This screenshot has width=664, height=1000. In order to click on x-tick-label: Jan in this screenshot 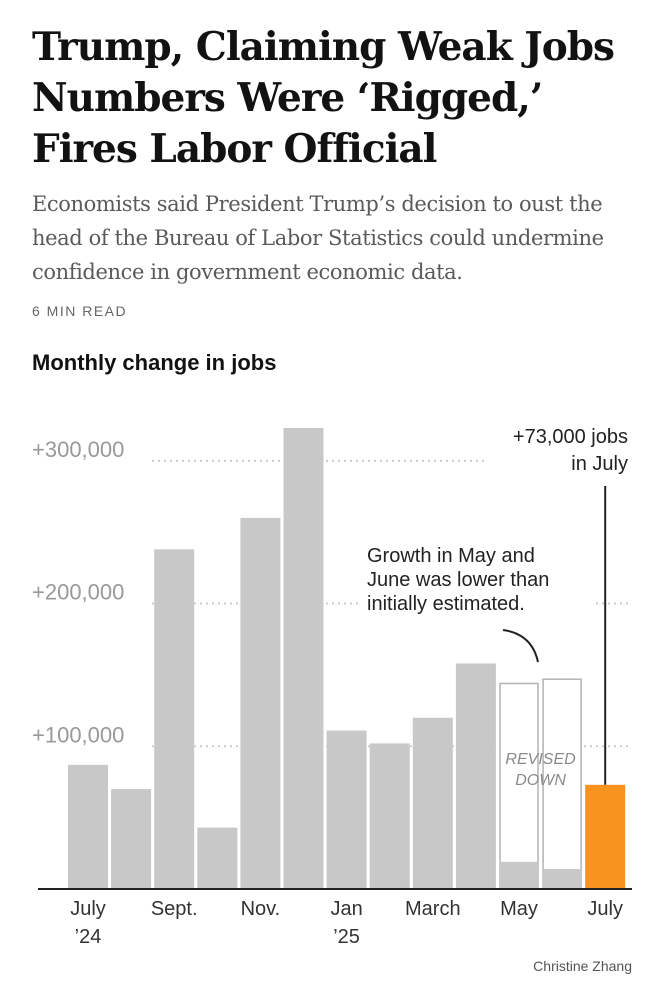, I will do `click(346, 909)`.